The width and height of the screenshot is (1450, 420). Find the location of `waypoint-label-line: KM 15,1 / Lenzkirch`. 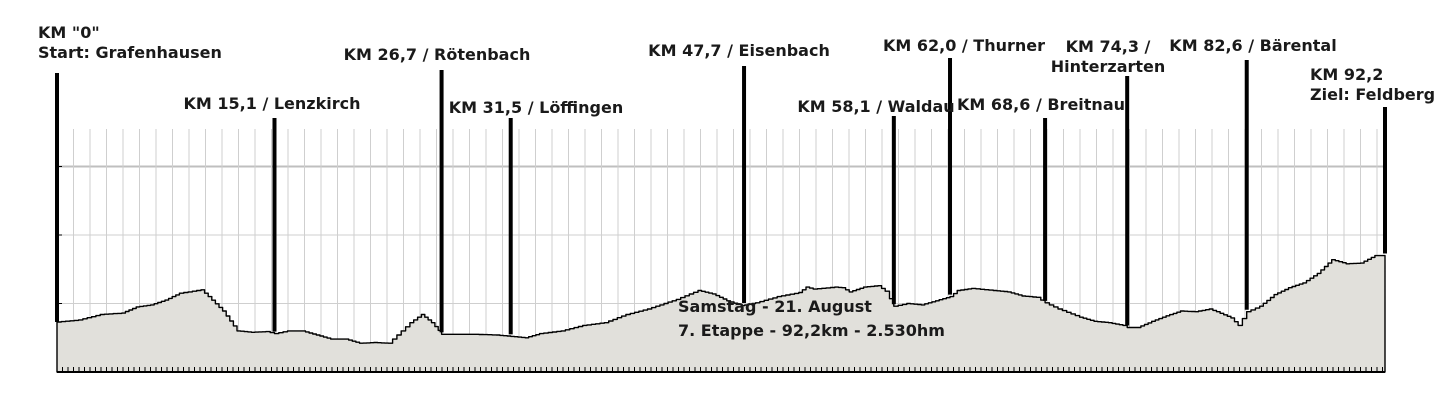

waypoint-label-line: KM 15,1 / Lenzkirch is located at coordinates (272, 103).